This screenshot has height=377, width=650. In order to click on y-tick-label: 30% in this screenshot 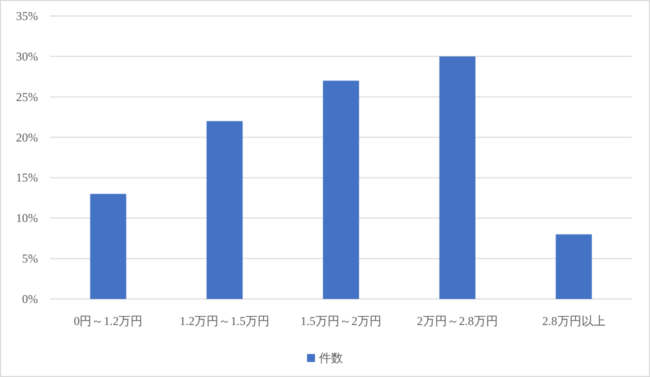, I will do `click(27, 56)`.